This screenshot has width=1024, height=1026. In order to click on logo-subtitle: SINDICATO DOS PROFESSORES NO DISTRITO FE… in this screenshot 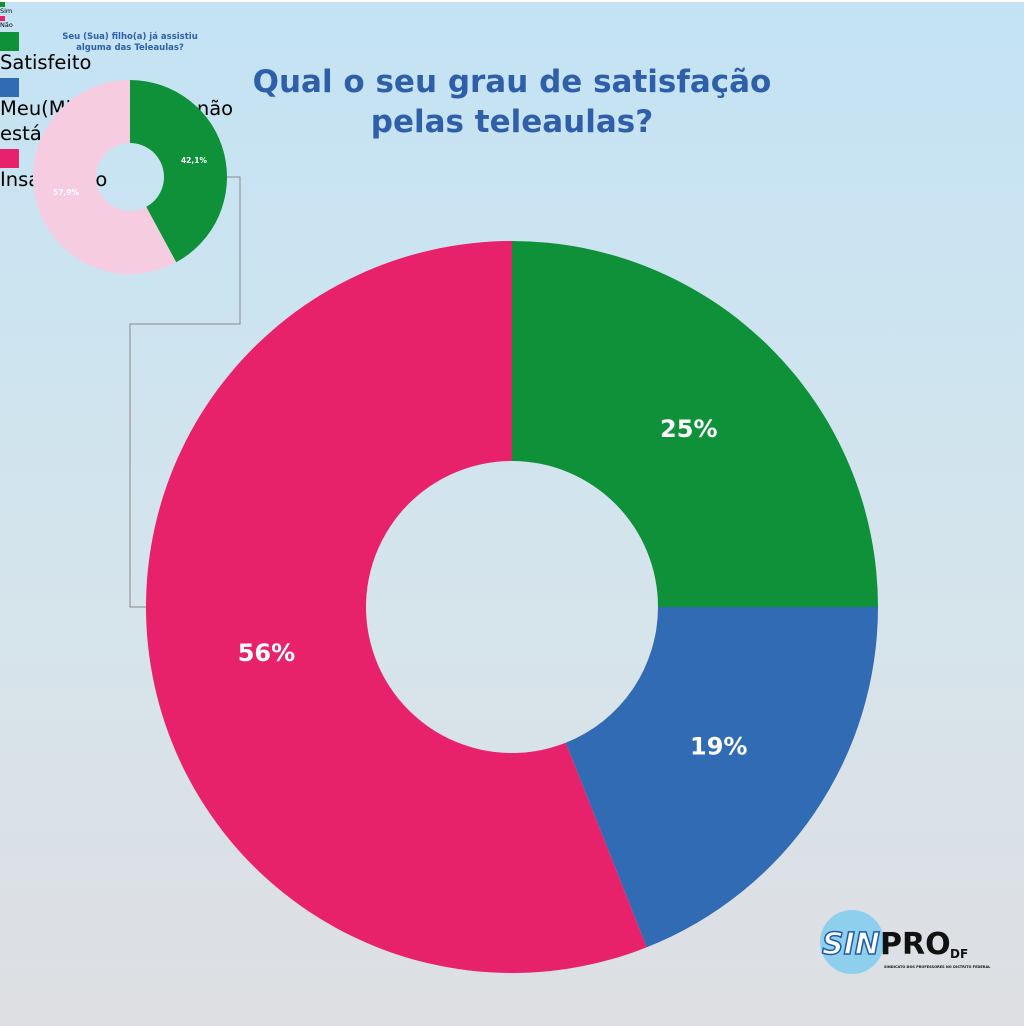, I will do `click(937, 967)`.